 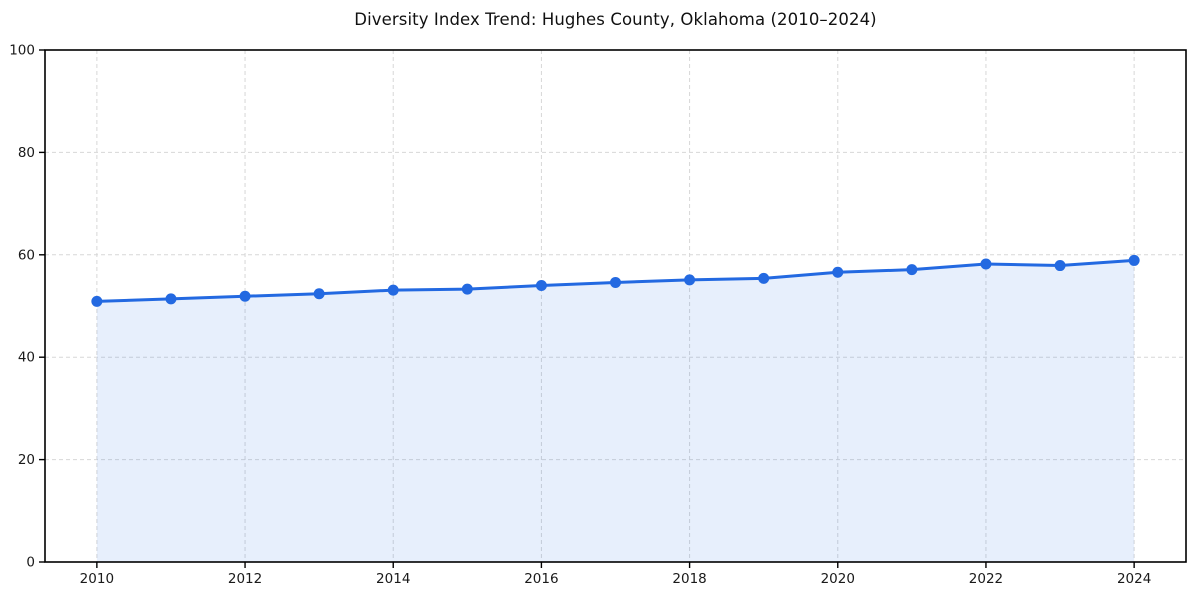 What do you see at coordinates (541, 579) in the screenshot?
I see `x-tick-label: 2016` at bounding box center [541, 579].